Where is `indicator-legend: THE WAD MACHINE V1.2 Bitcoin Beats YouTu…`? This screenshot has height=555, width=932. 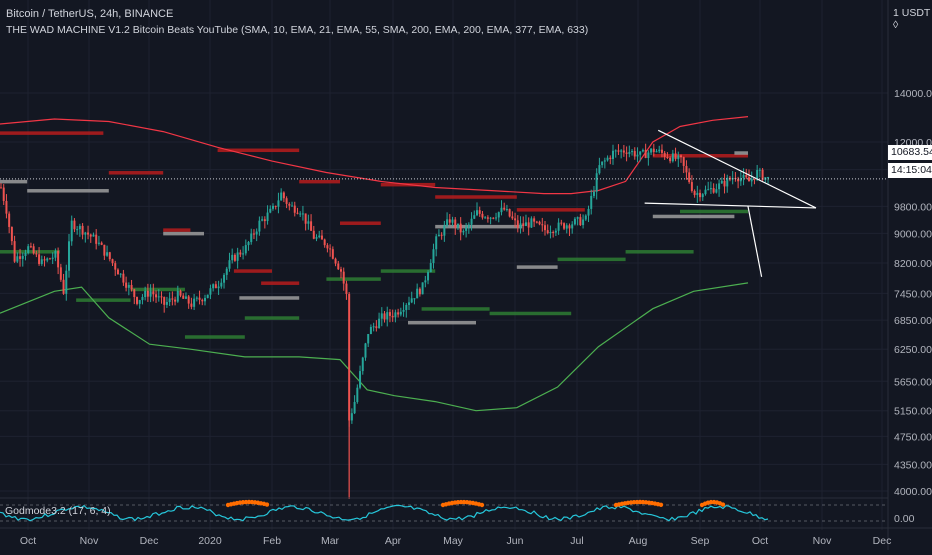 indicator-legend: THE WAD MACHINE V1.2 Bitcoin Beats YouTu… is located at coordinates (297, 30).